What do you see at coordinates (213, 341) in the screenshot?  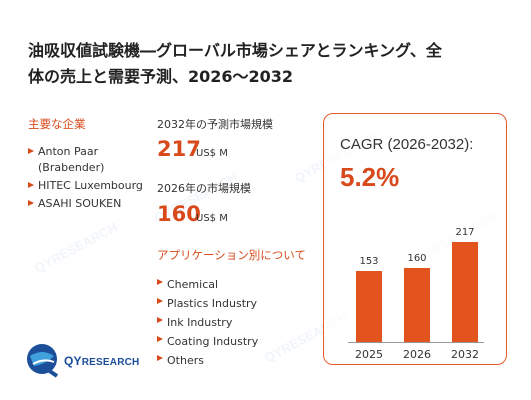 I see `application-name: Coating Industry` at bounding box center [213, 341].